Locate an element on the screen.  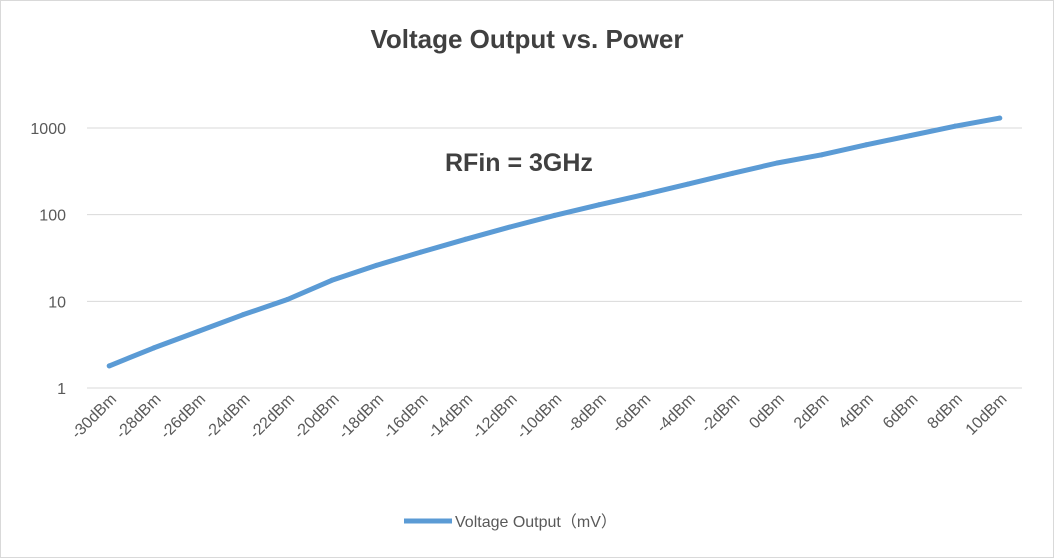
x-tick-label: -20dBm is located at coordinates (317, 417).